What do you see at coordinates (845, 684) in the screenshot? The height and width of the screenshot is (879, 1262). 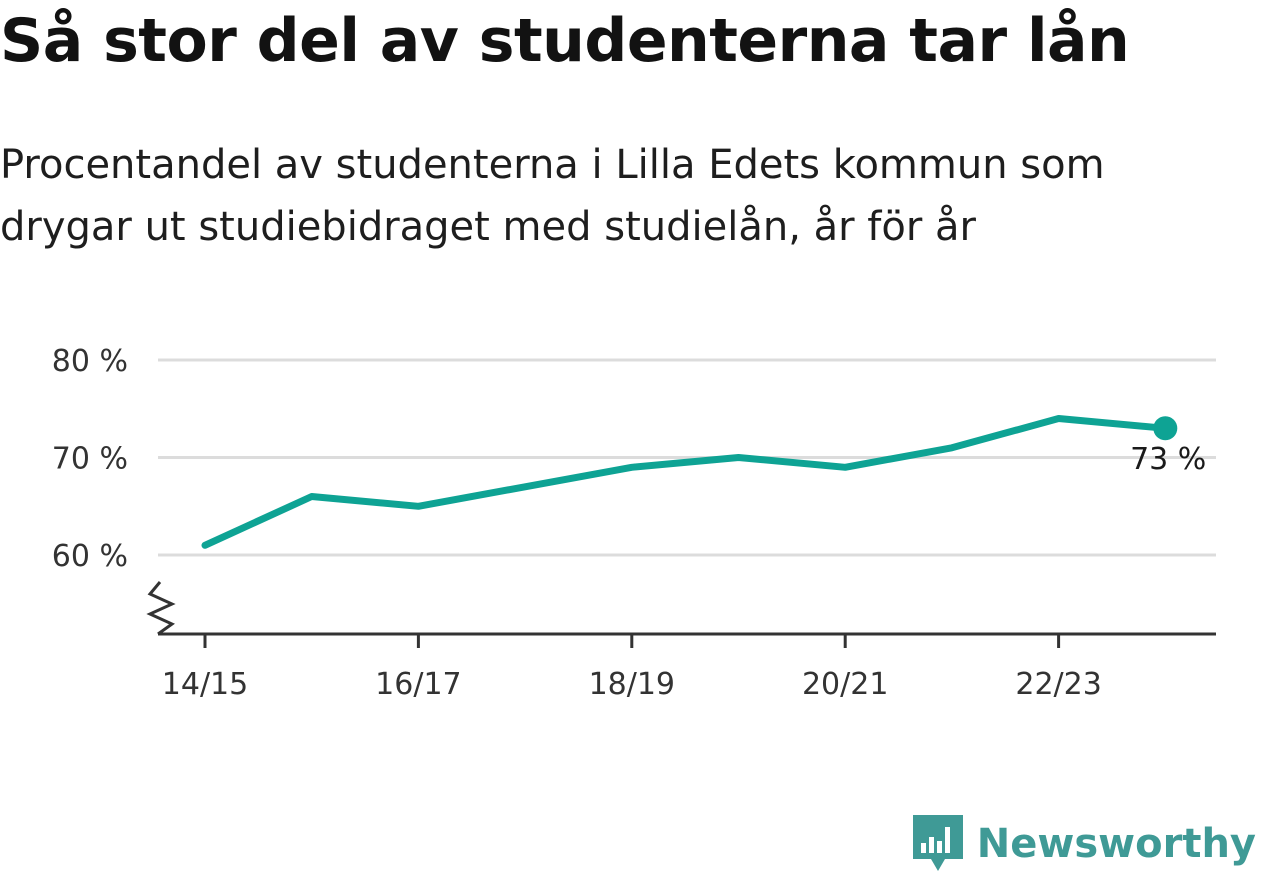 I see `x-tick-label: 20/21` at bounding box center [845, 684].